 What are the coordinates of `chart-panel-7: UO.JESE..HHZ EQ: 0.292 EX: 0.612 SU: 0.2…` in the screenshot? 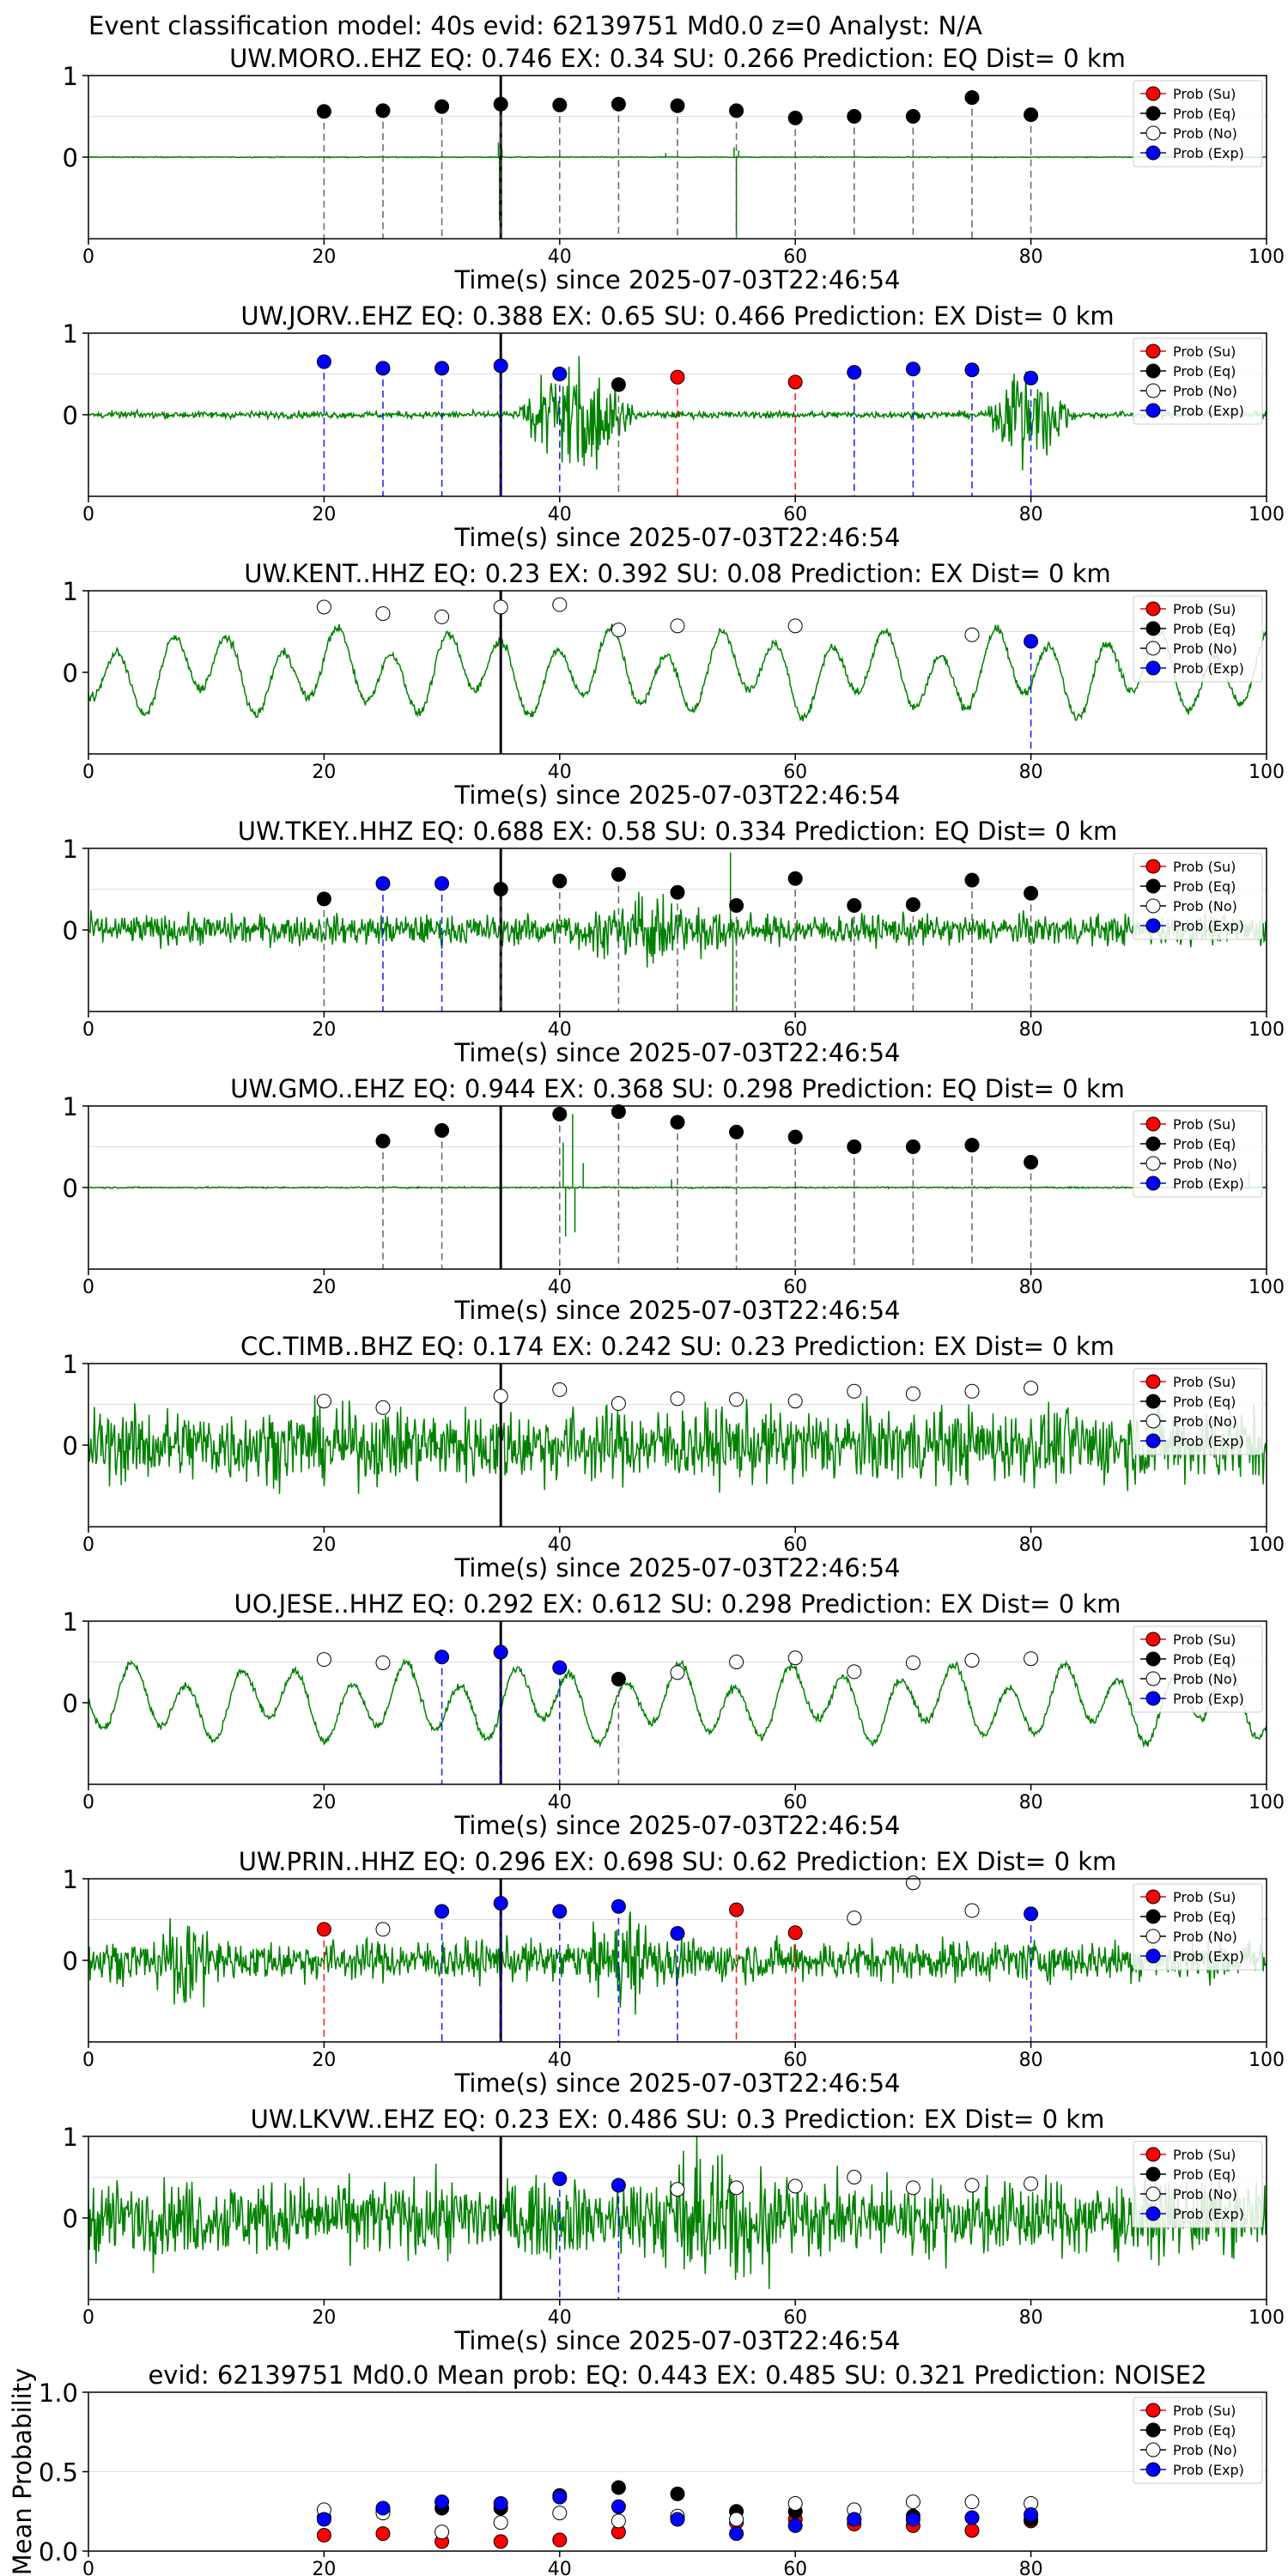 It's located at (674, 1715).